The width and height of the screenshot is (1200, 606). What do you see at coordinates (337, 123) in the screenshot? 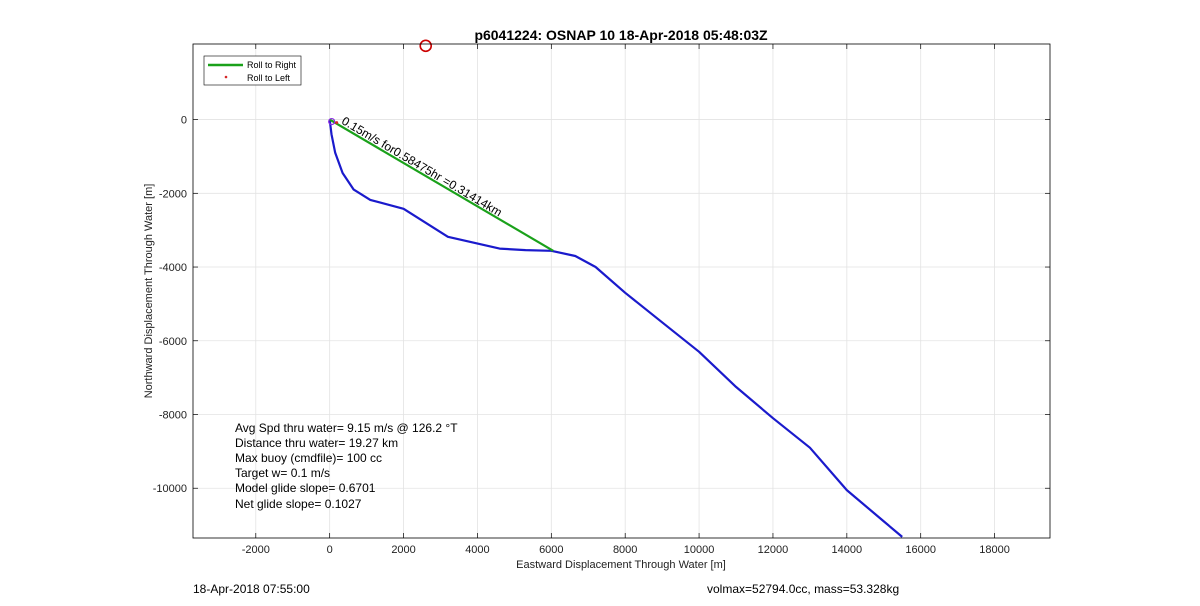
I see `roll-left-point` at bounding box center [337, 123].